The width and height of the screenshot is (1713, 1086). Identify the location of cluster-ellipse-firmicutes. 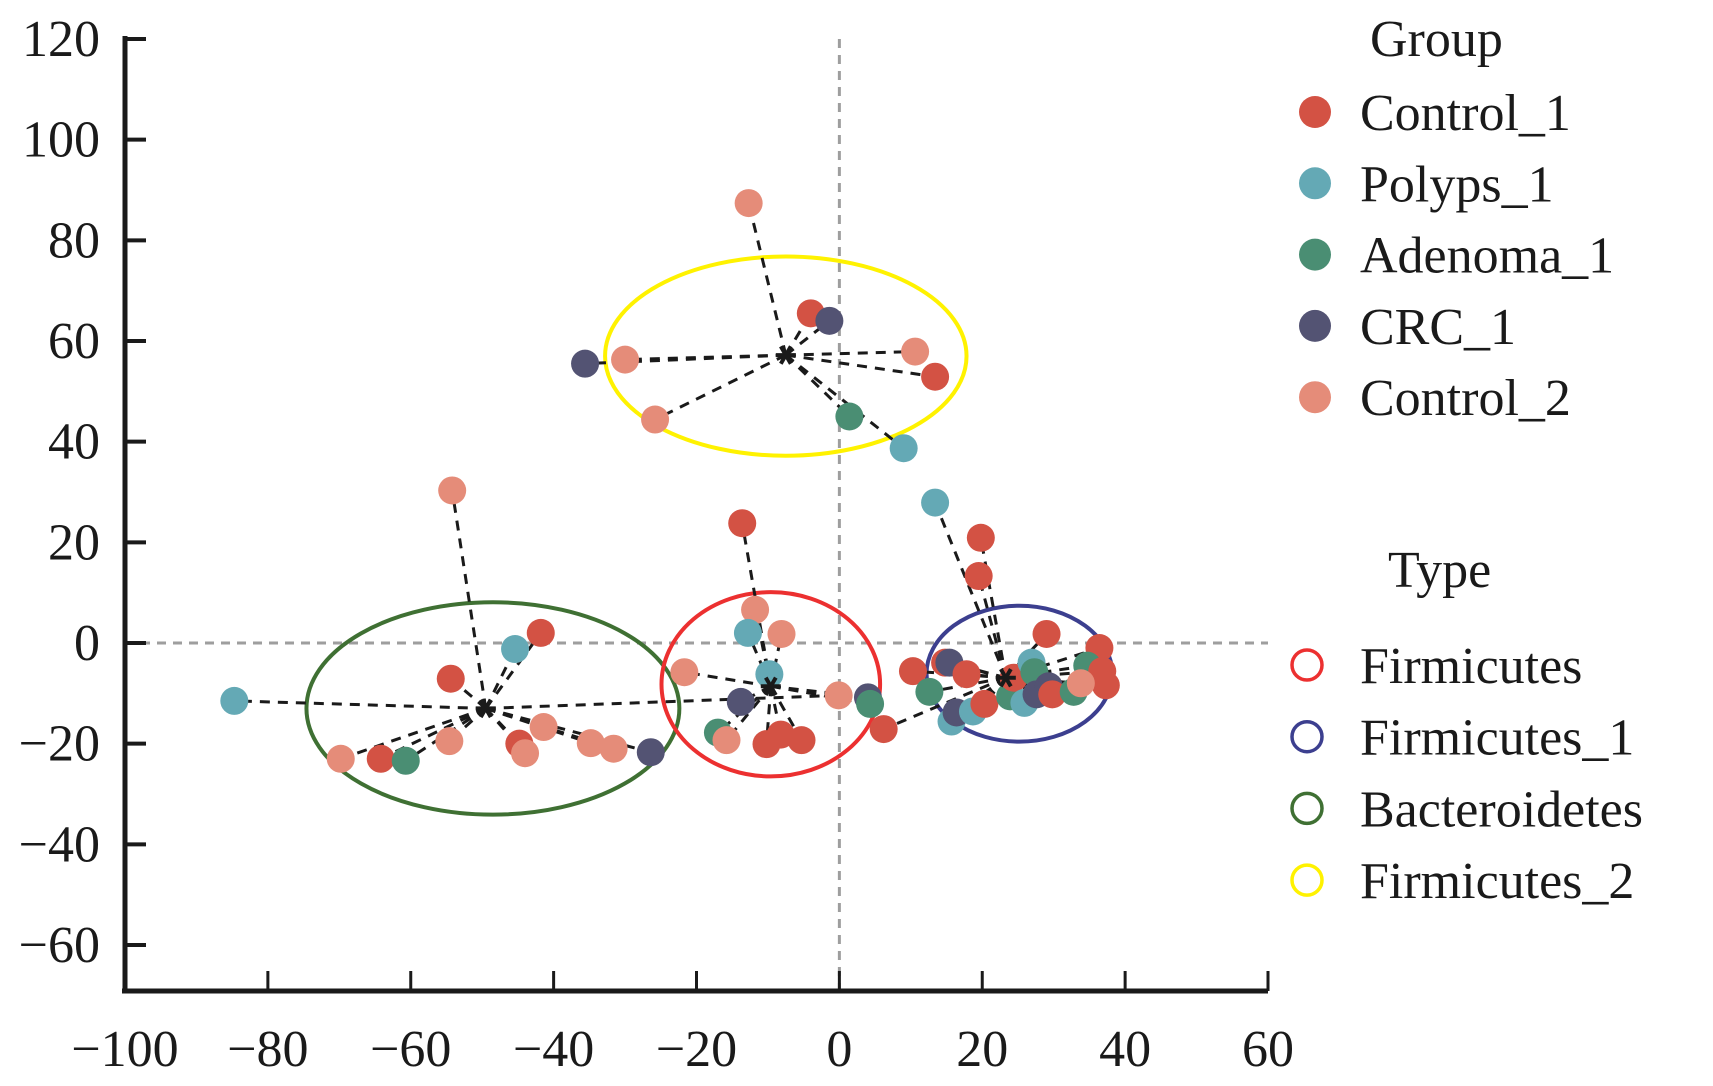
(771, 684).